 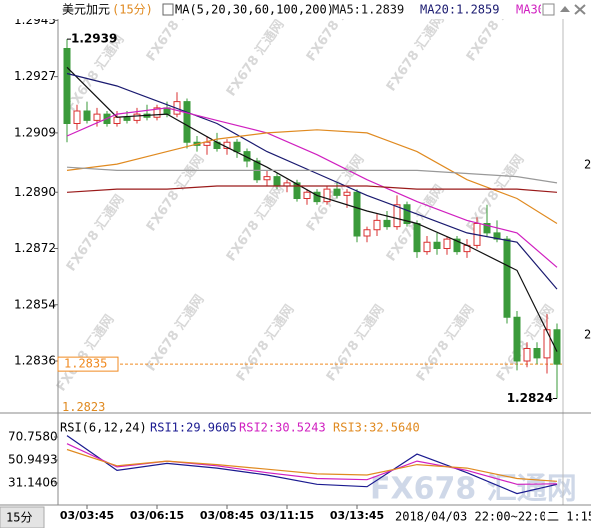 I want to click on x-tick-label: 03/06:15, so click(x=157, y=515).